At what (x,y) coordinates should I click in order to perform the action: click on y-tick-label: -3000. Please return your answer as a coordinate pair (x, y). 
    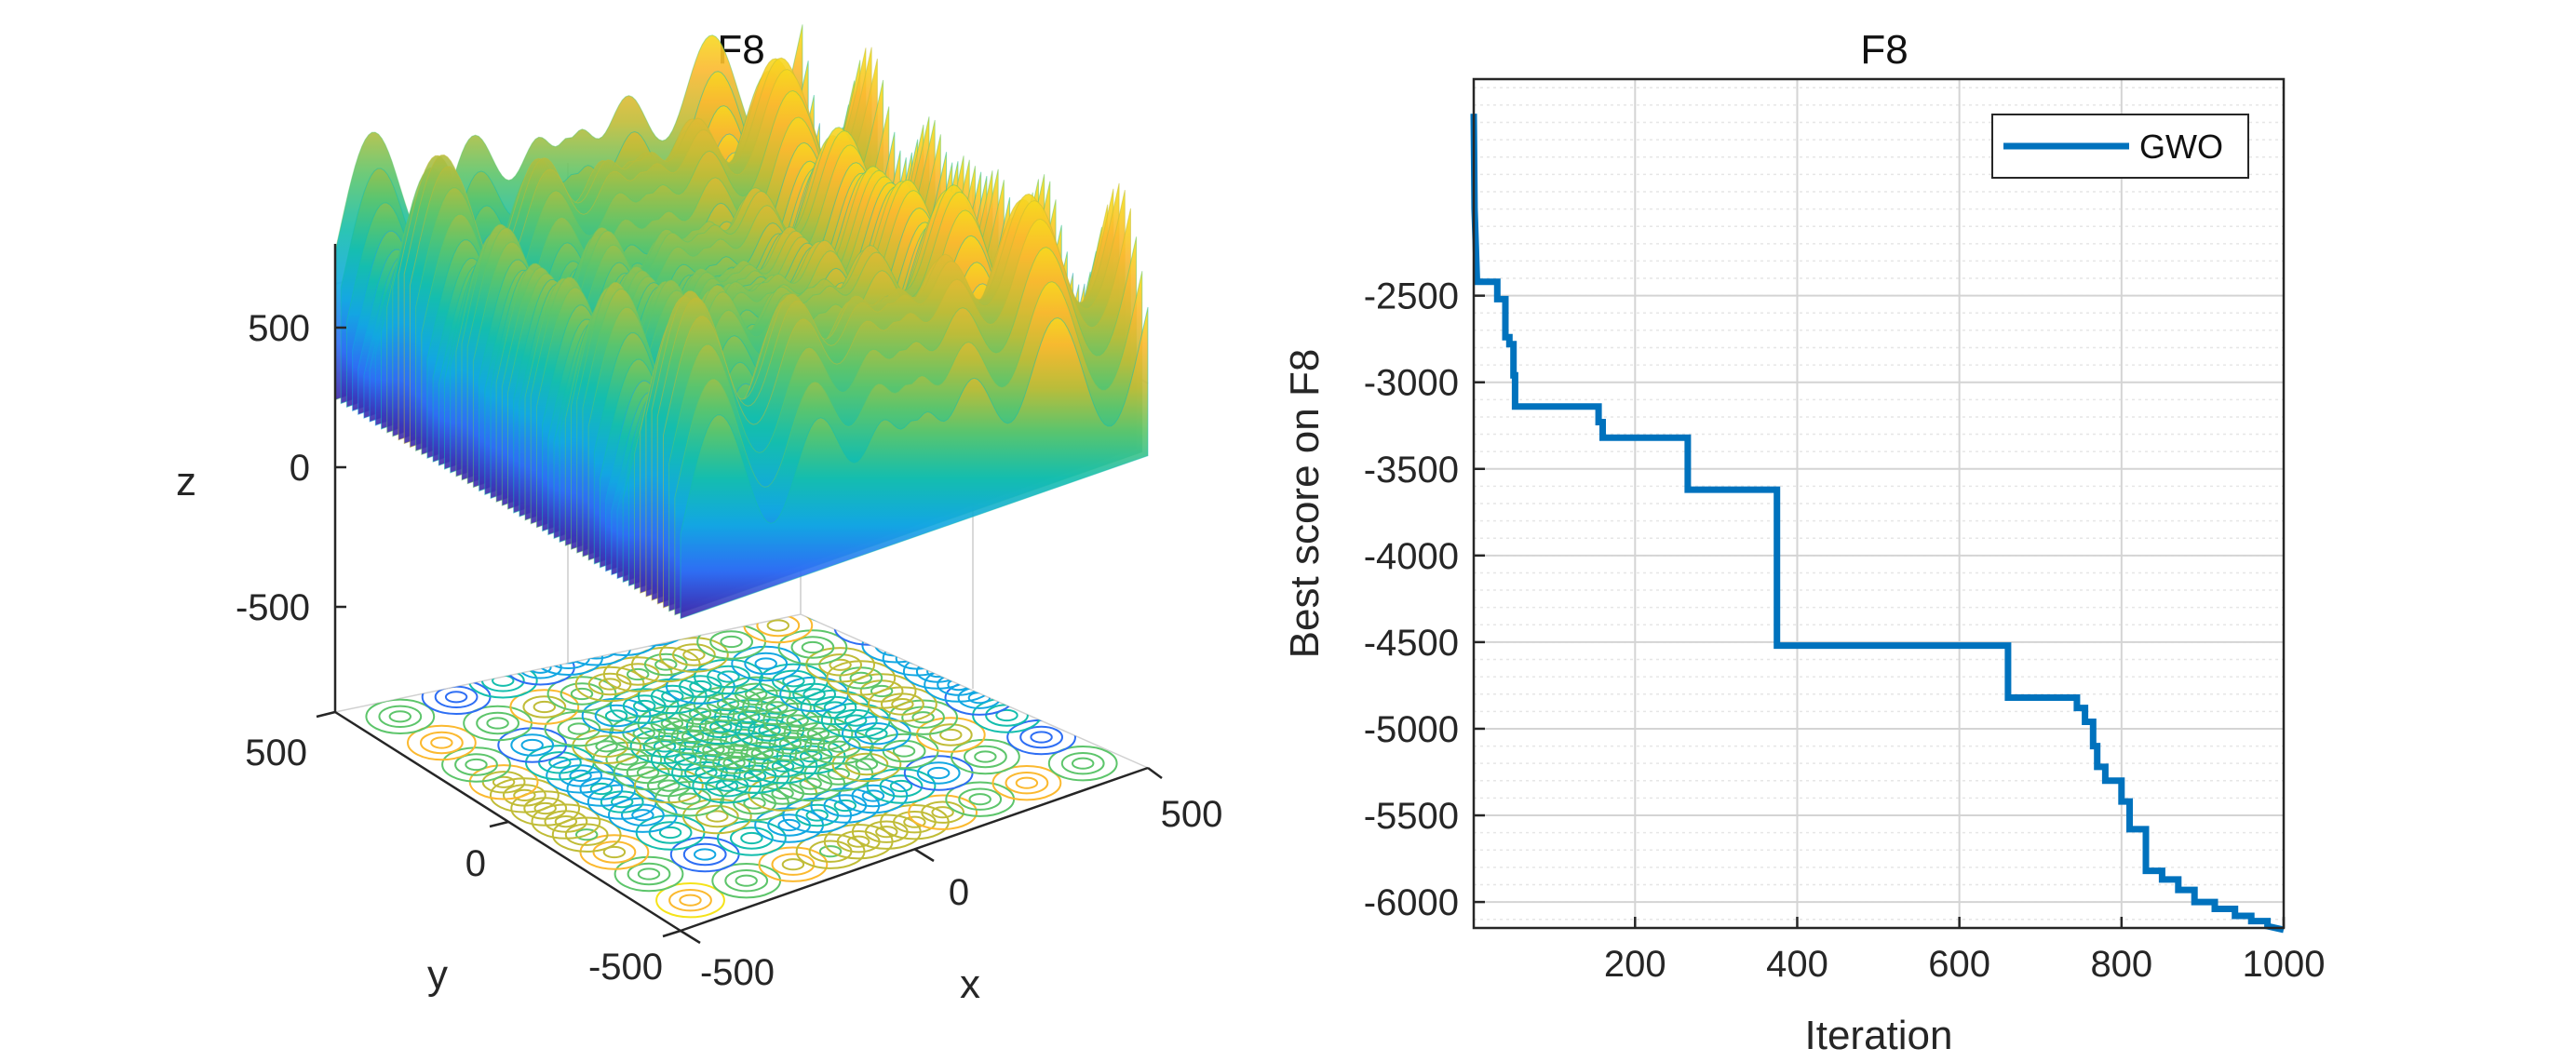
    Looking at the image, I should click on (1411, 383).